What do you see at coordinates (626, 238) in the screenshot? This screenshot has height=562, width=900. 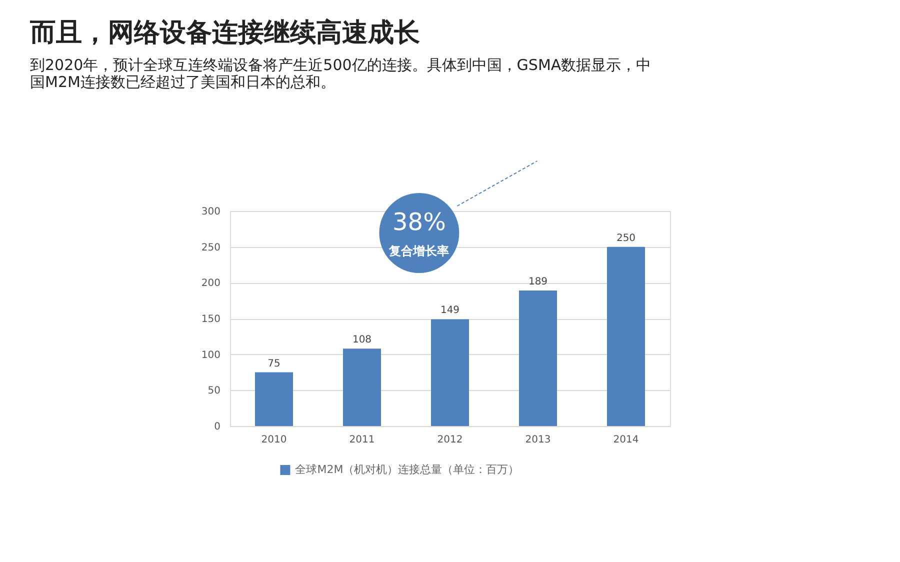 I see `data-label: 250` at bounding box center [626, 238].